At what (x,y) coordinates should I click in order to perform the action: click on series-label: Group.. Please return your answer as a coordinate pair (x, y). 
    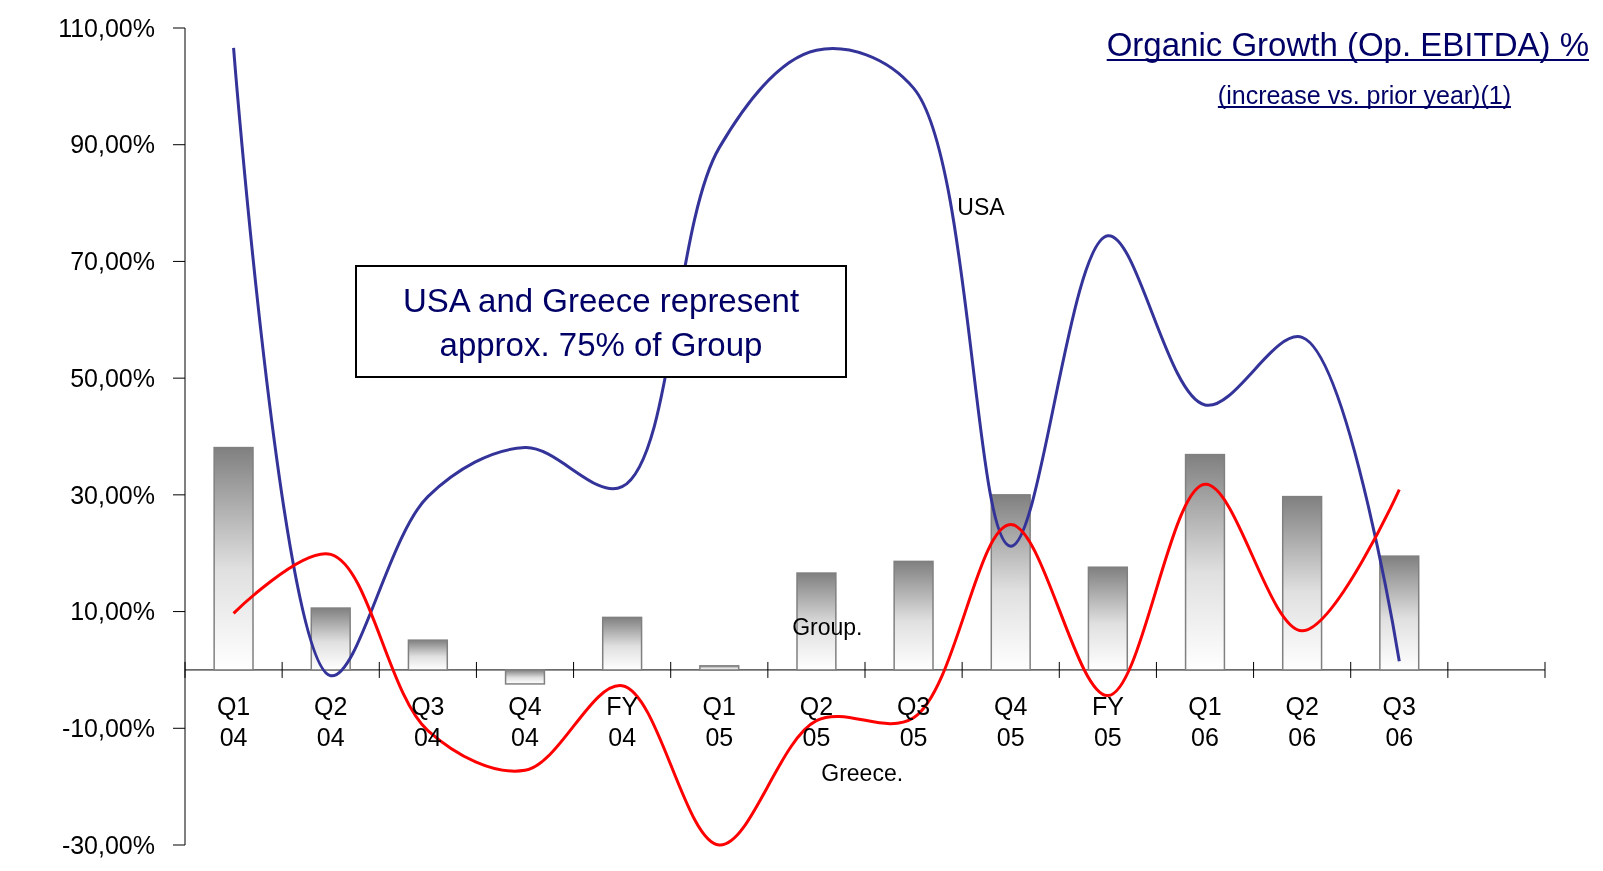
    Looking at the image, I should click on (827, 626).